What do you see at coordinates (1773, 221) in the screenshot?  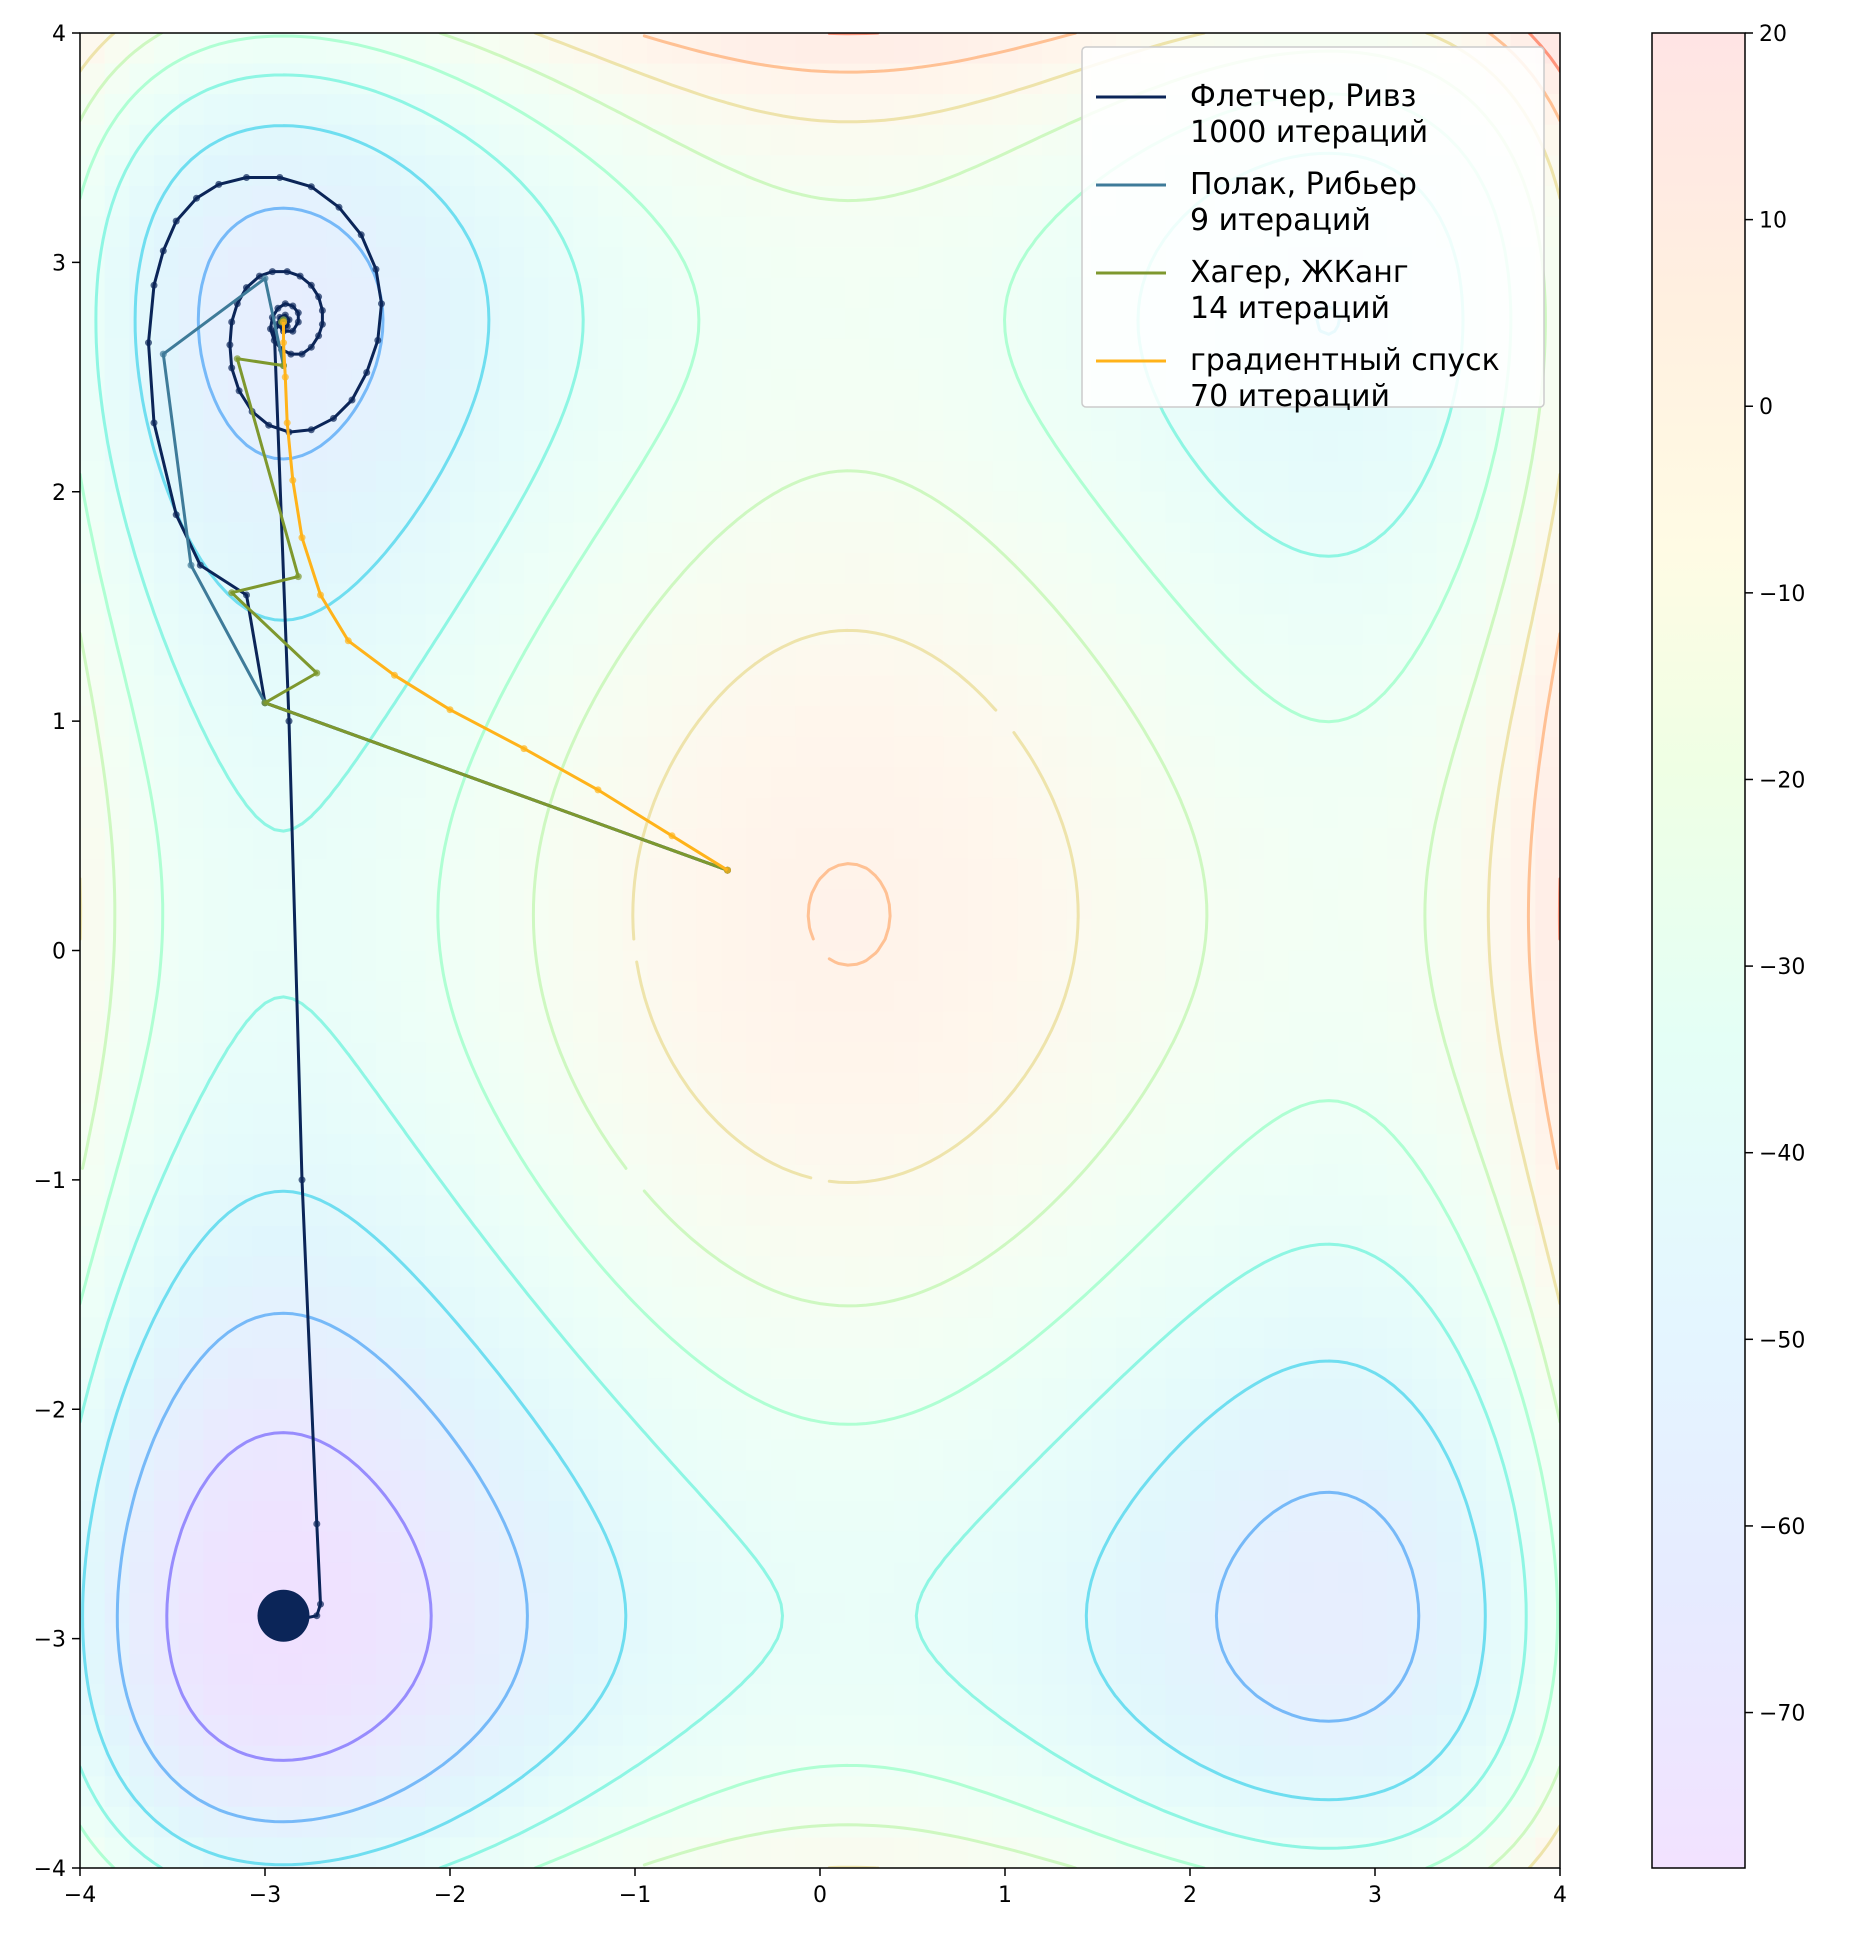 I see `colorbar-tick-label: 10` at bounding box center [1773, 221].